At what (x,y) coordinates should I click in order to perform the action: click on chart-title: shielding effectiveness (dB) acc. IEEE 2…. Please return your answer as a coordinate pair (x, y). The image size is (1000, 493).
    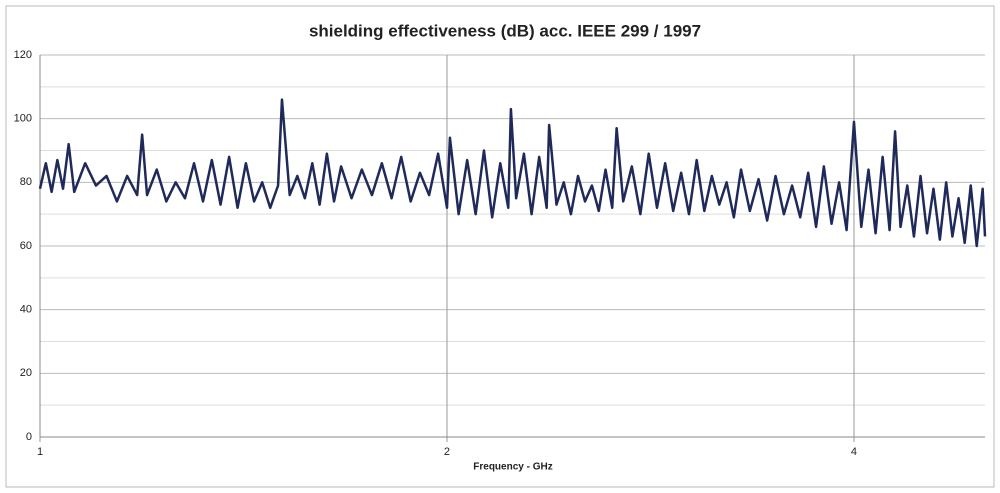
    Looking at the image, I should click on (505, 30).